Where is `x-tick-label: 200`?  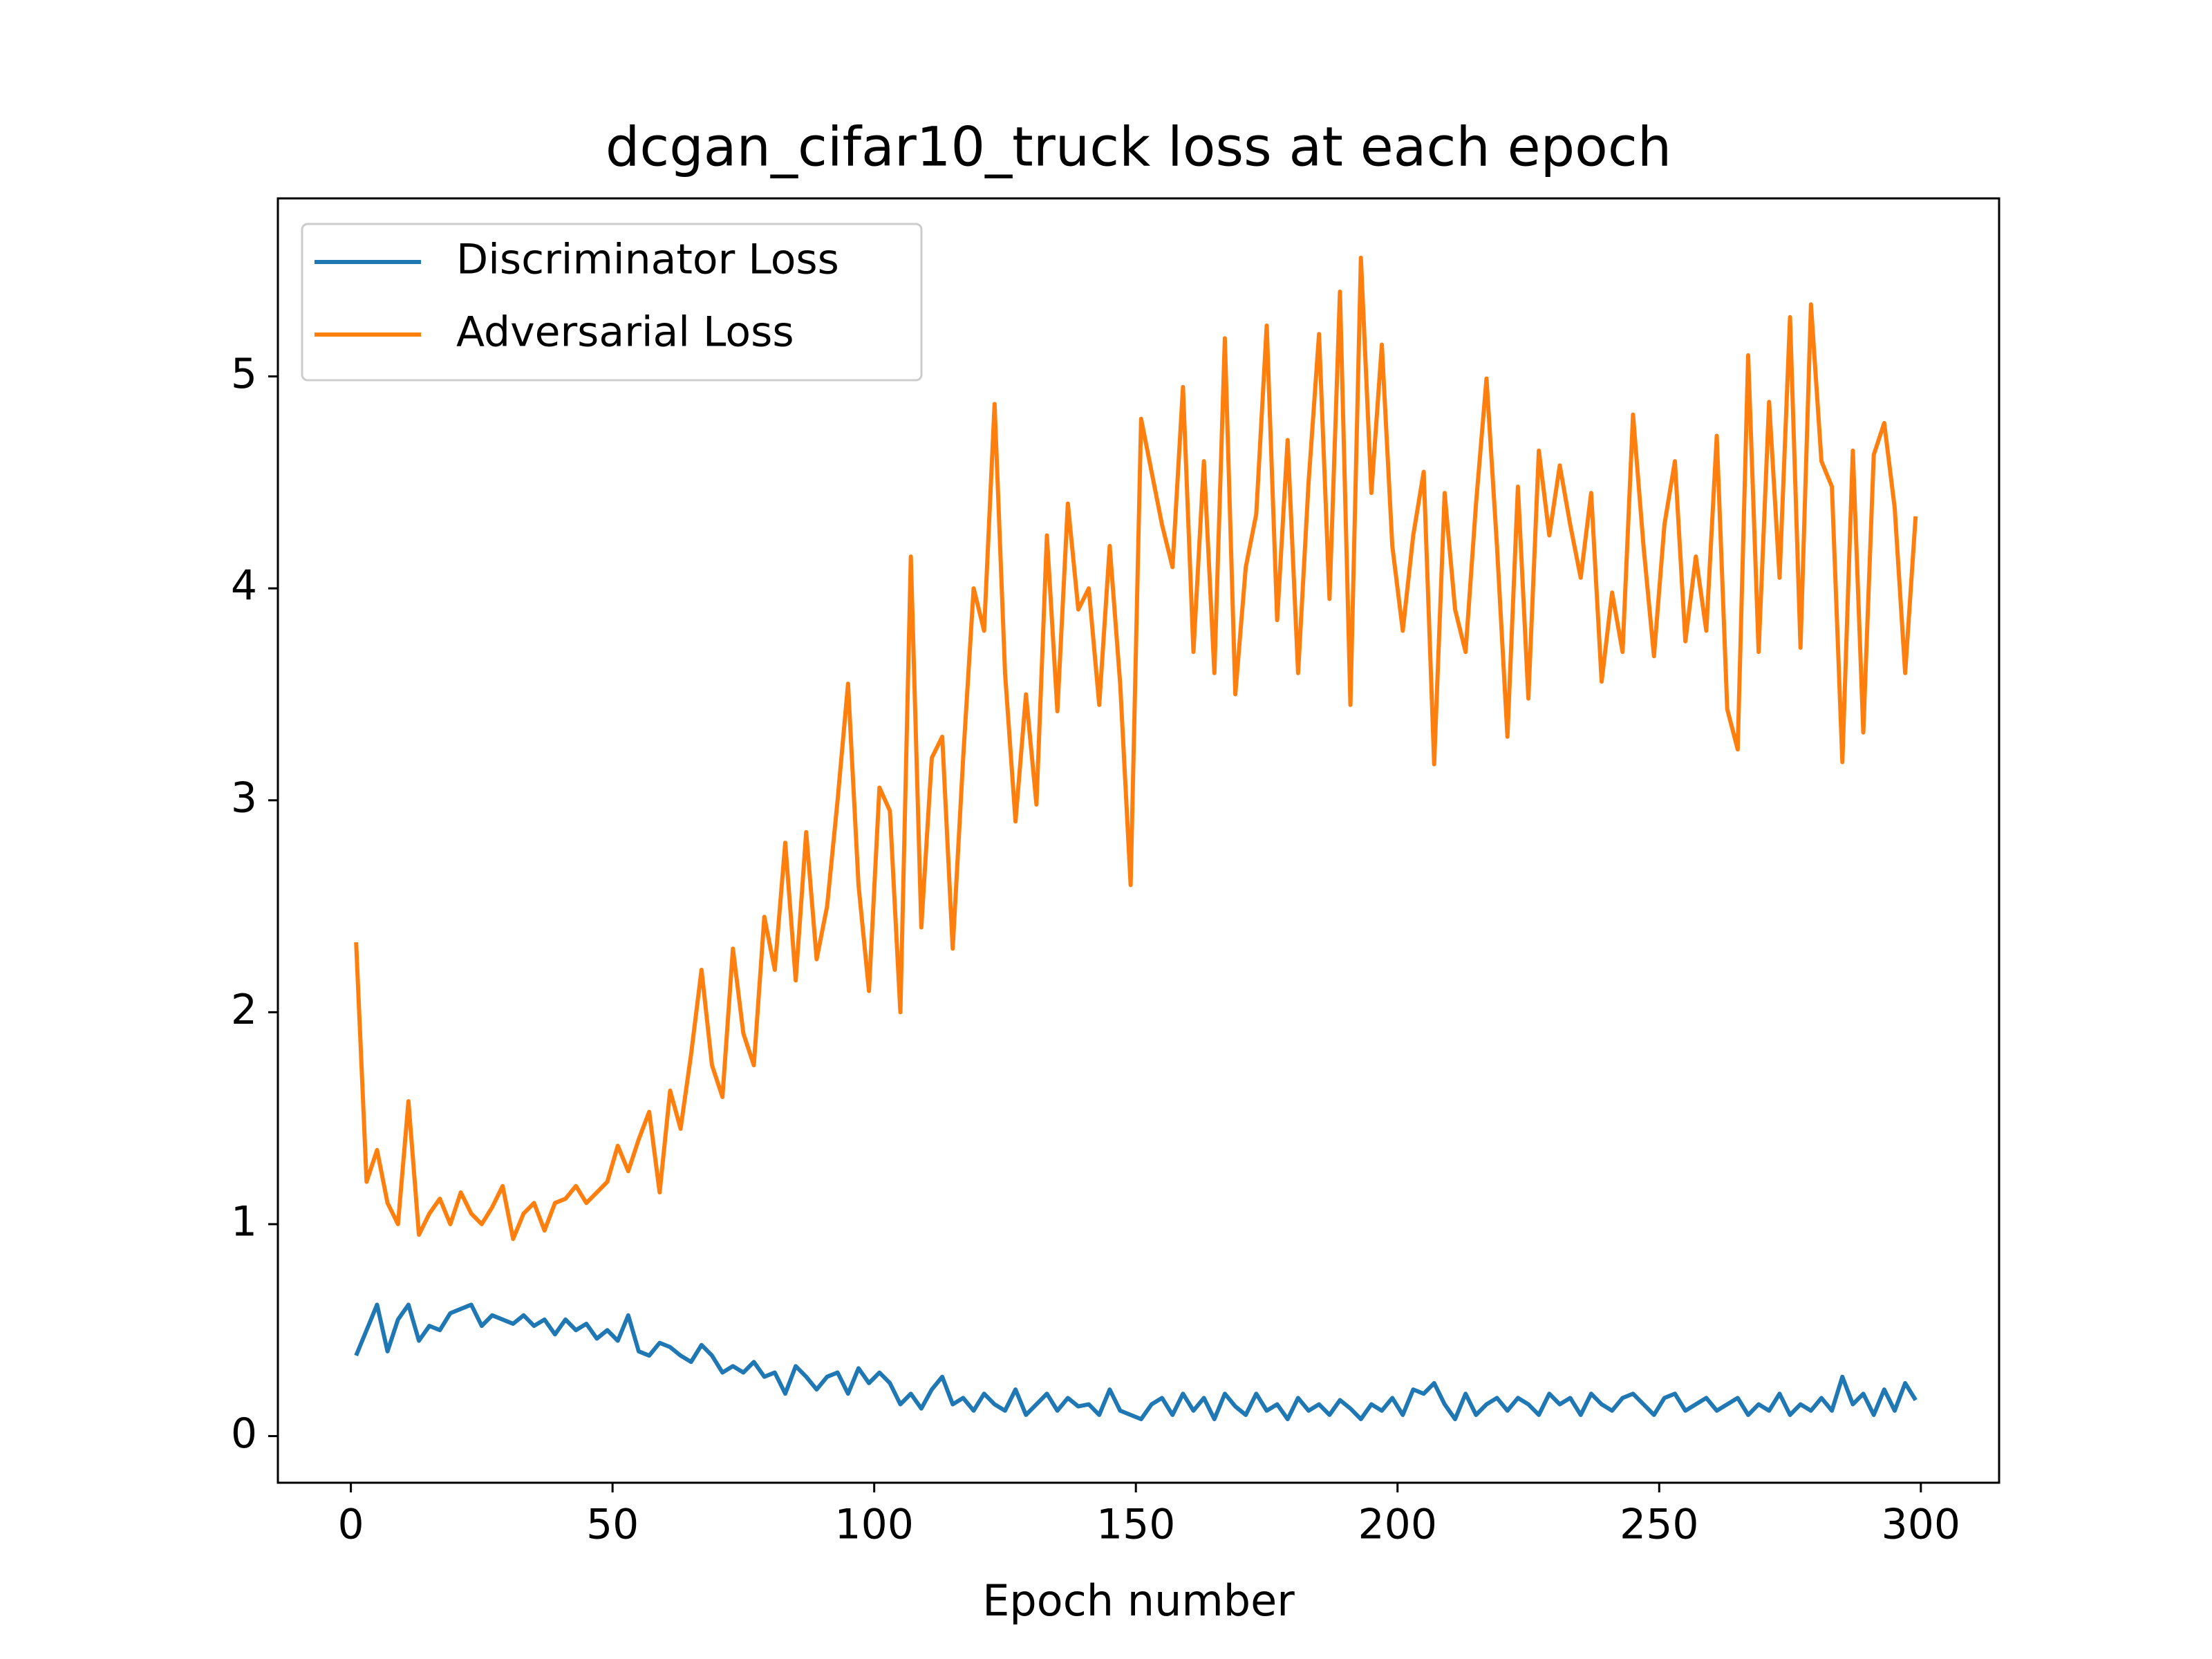 x-tick-label: 200 is located at coordinates (1398, 1525).